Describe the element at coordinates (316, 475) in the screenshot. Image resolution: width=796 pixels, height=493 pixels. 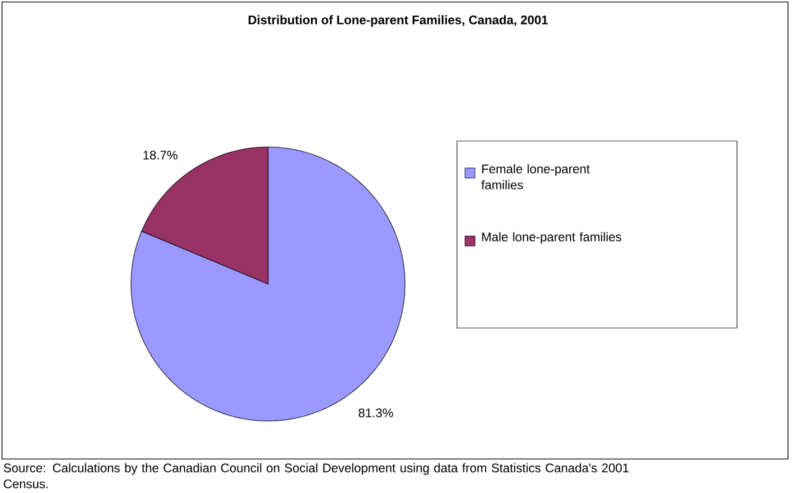
I see `source-note: Source: Calculations by the Canadian Council on Social Development using data from Statistics Canada's 2001 Census.` at that location.